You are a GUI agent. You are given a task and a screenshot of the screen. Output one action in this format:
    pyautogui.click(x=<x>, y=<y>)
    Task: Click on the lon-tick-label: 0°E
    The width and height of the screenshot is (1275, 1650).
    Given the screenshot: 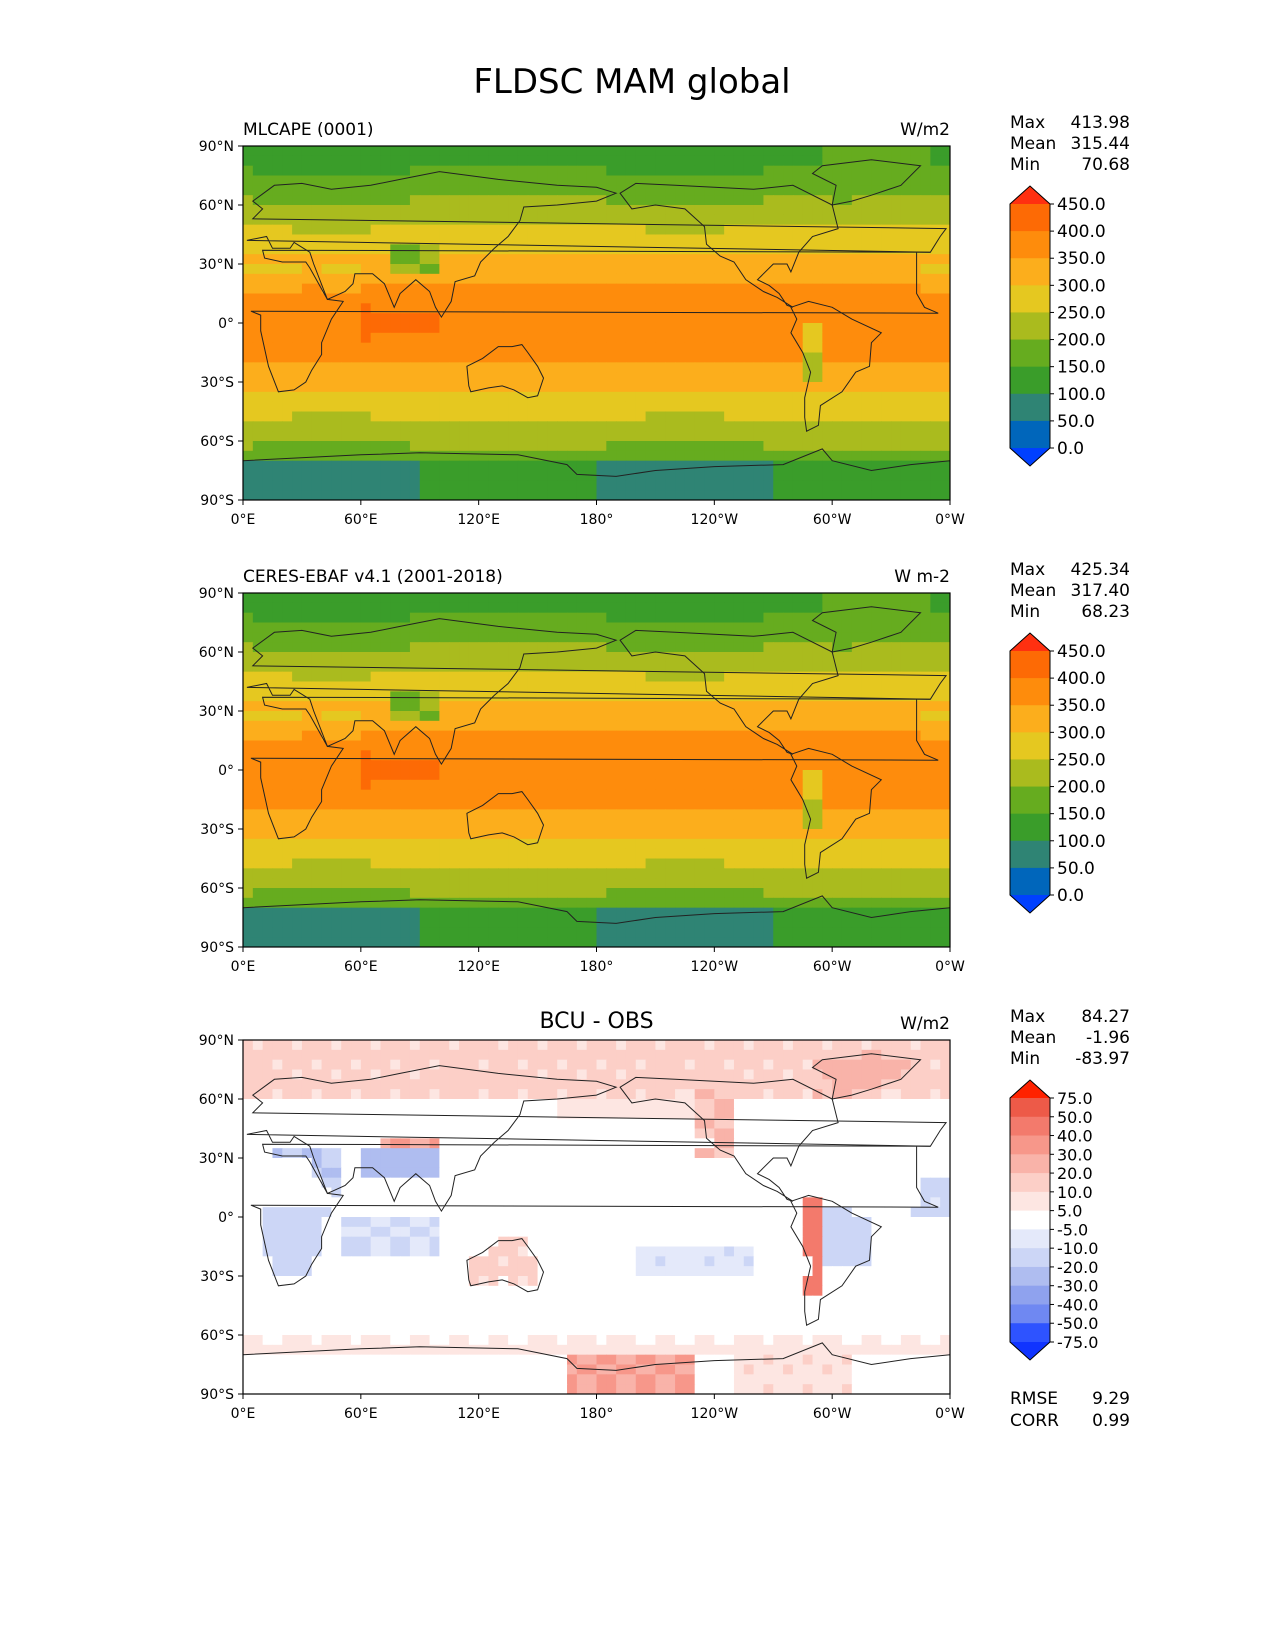 What is the action you would take?
    pyautogui.click(x=243, y=520)
    